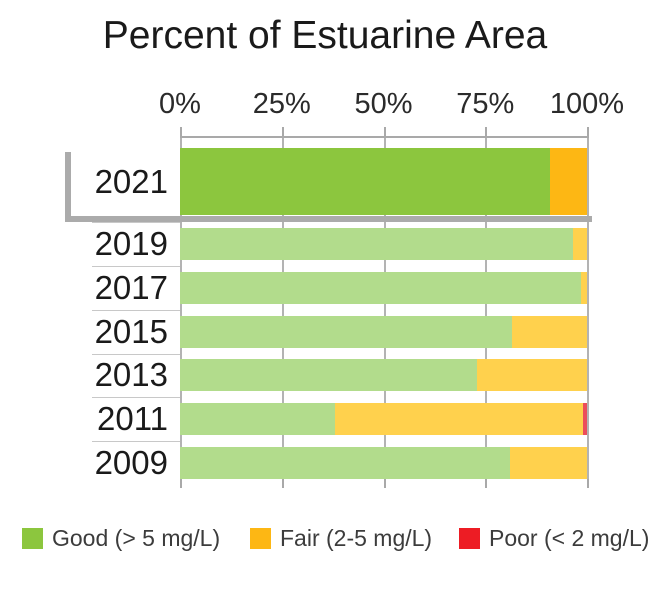  What do you see at coordinates (131, 374) in the screenshot?
I see `year-label-2013: 2013` at bounding box center [131, 374].